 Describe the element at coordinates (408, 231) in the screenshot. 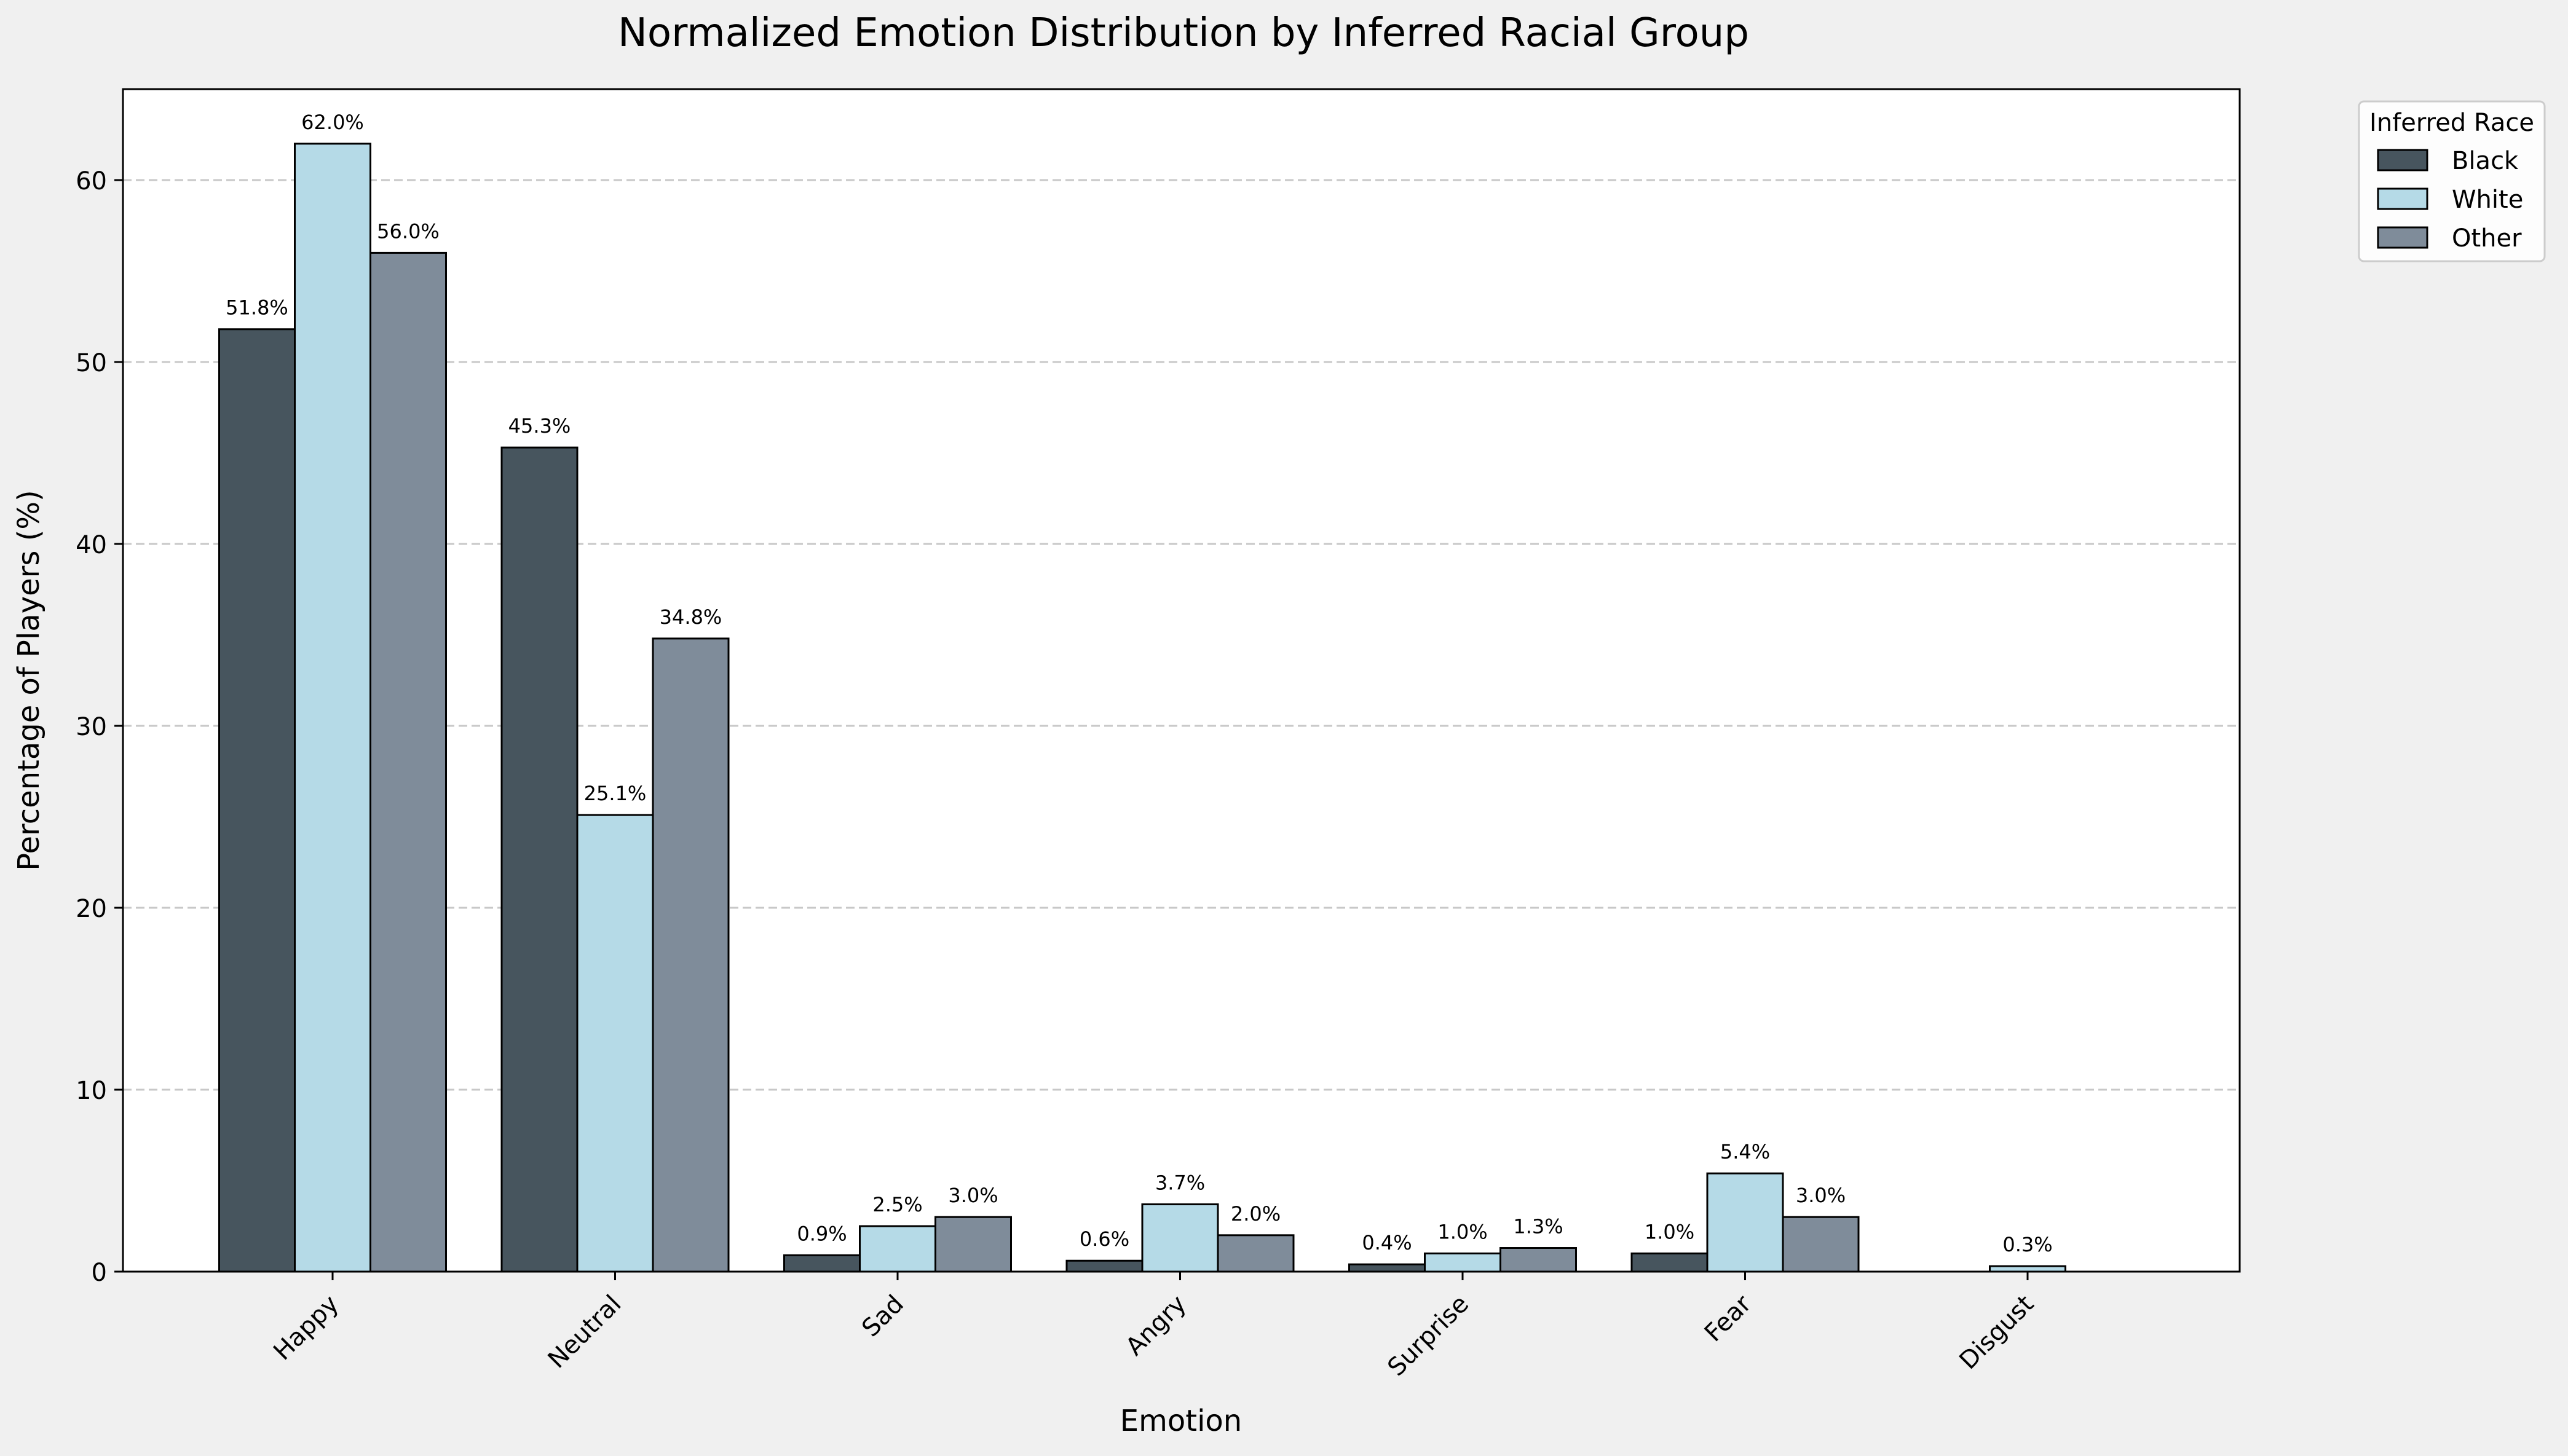

I see `data-label: 56.0%` at that location.